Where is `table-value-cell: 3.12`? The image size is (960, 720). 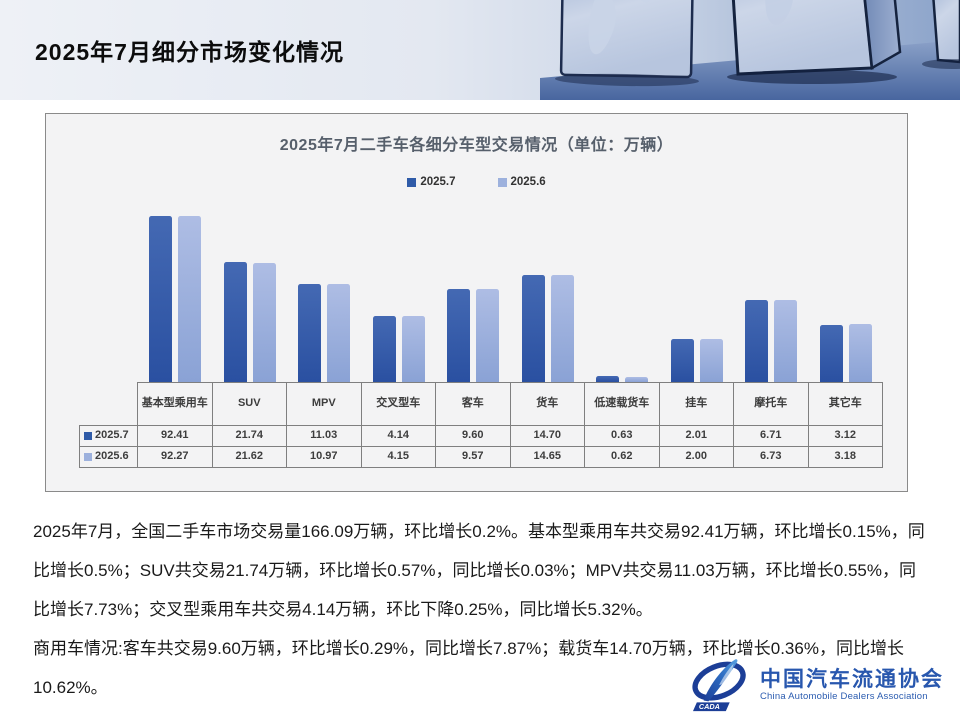
table-value-cell: 3.12 is located at coordinates (845, 436).